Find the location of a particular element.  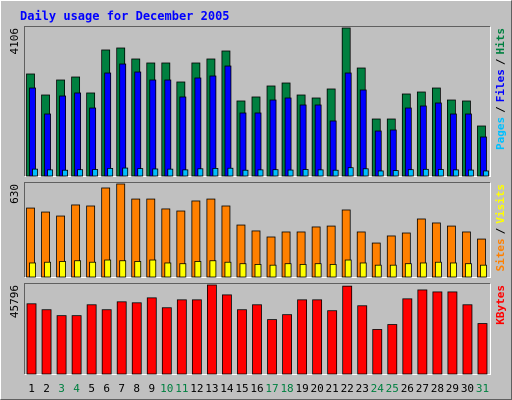

x-tick-label: 6 is located at coordinates (106, 388).